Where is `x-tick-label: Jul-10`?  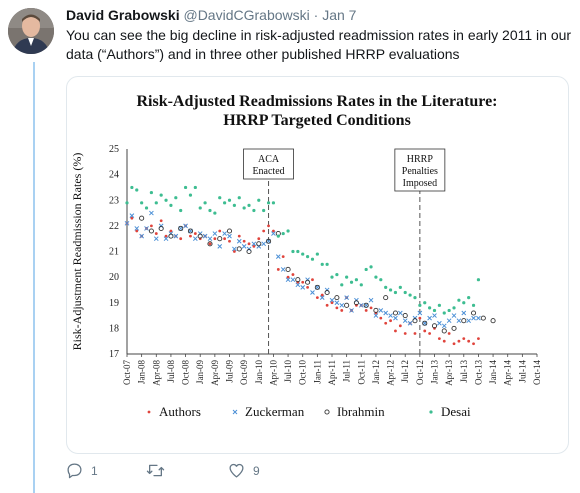 x-tick-label: Jul-10 is located at coordinates (288, 371).